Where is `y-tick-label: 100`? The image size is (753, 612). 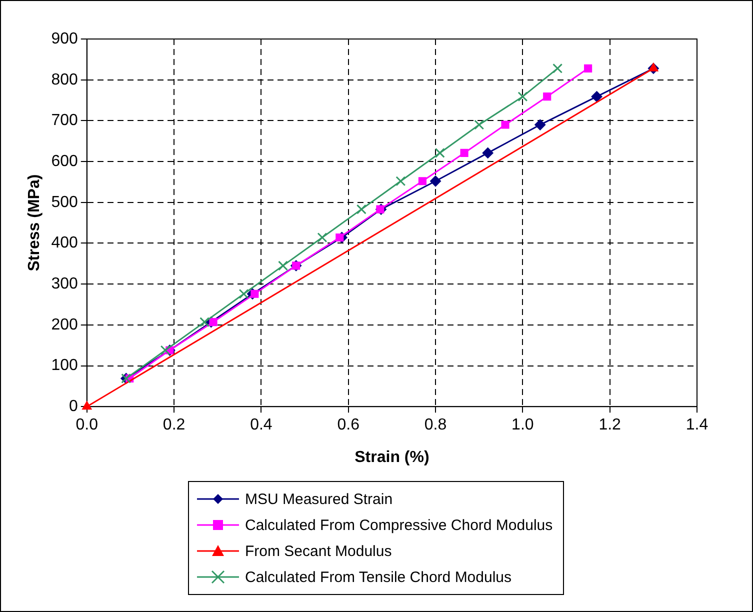
y-tick-label: 100 is located at coordinates (64, 365).